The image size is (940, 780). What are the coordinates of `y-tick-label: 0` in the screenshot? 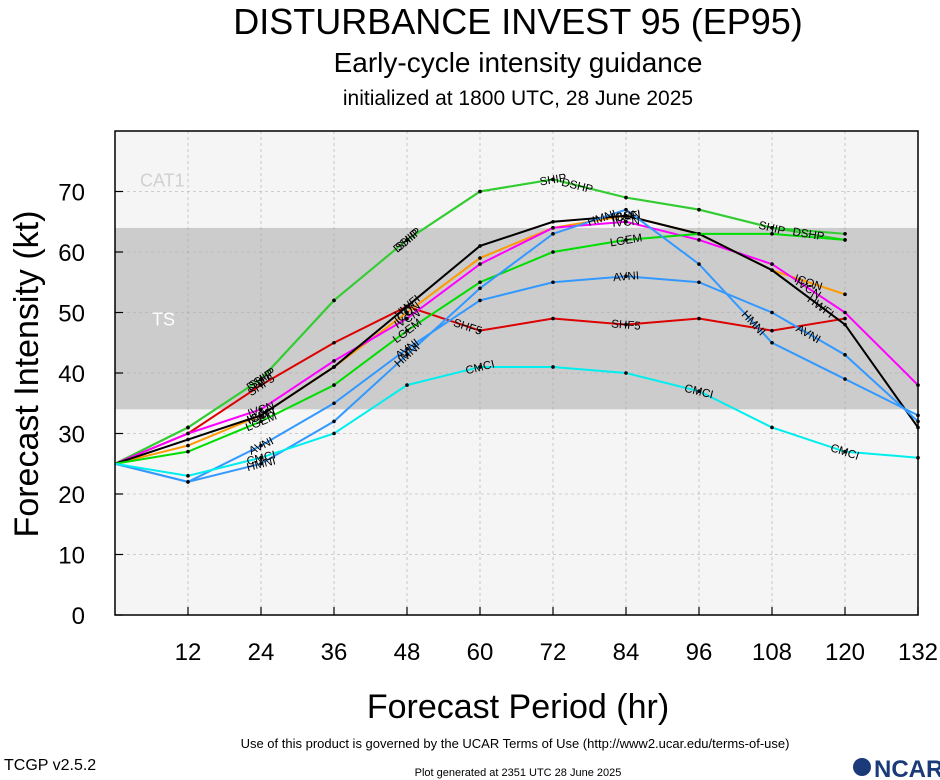 It's located at (78, 616).